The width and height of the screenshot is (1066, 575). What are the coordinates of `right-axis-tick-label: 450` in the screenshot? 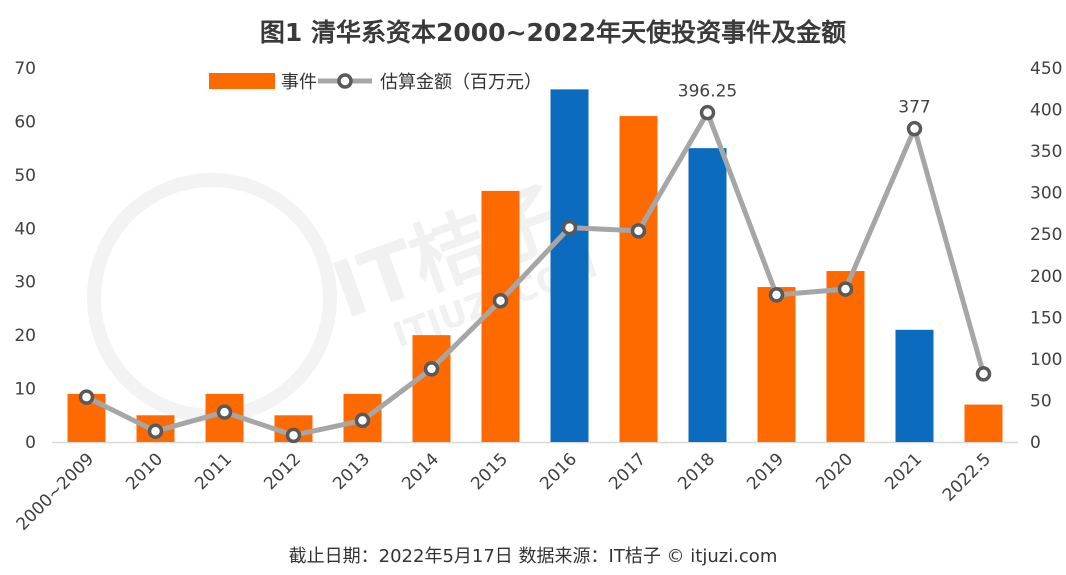 It's located at (1046, 69).